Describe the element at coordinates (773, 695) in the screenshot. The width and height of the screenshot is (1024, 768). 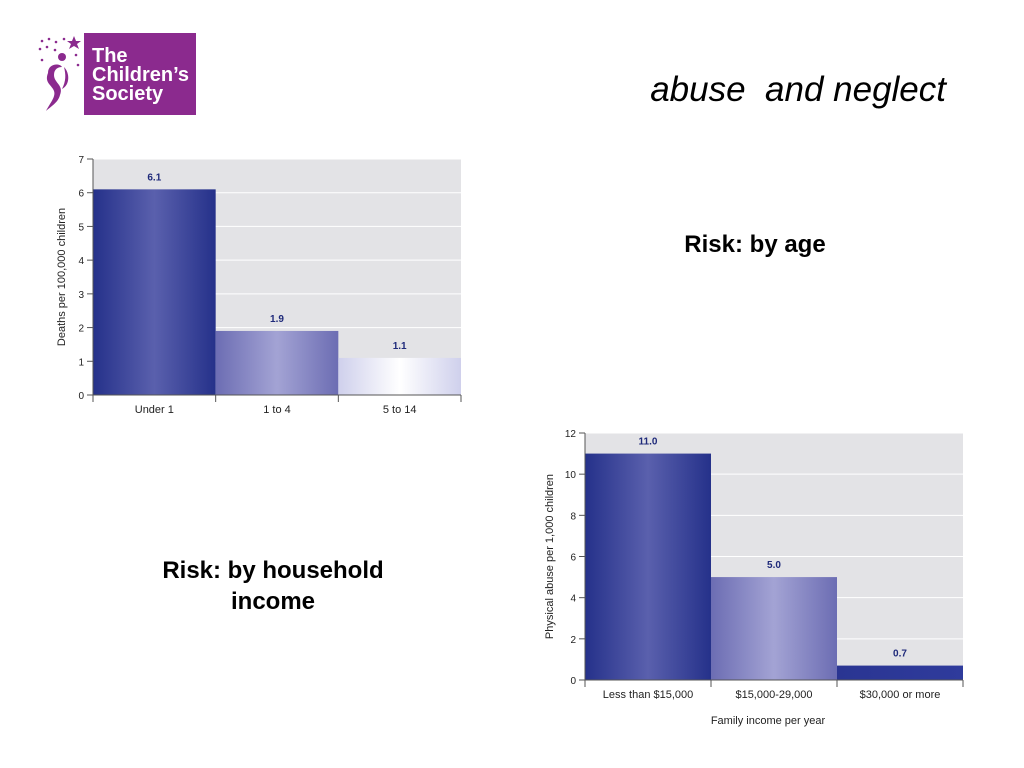
I see `x-category-label: $15,000-29,000` at that location.